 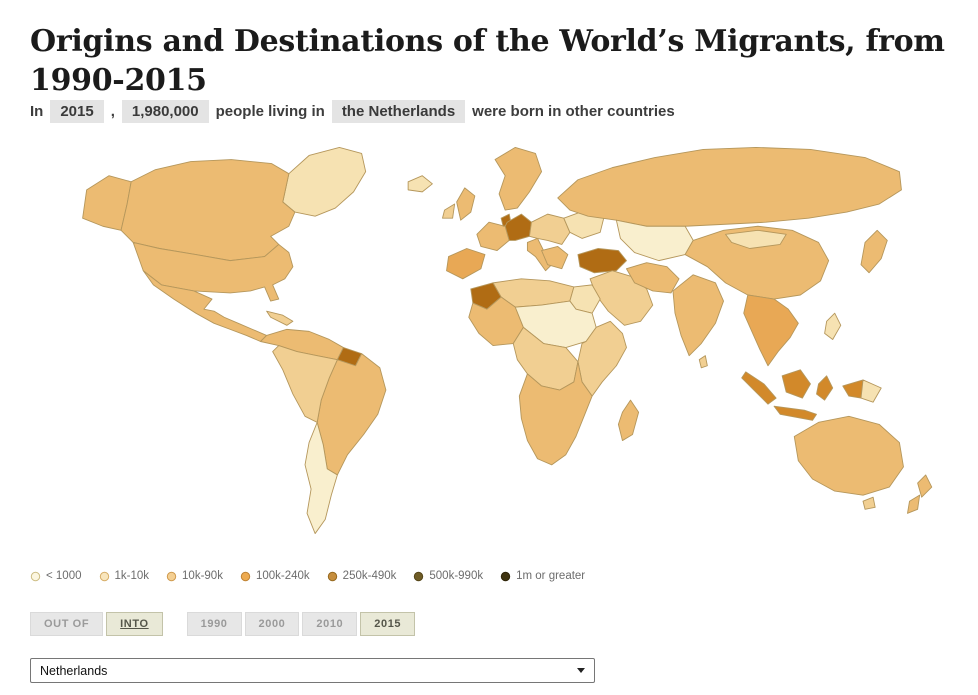 What do you see at coordinates (456, 576) in the screenshot?
I see `legend-label: 500k-990k` at bounding box center [456, 576].